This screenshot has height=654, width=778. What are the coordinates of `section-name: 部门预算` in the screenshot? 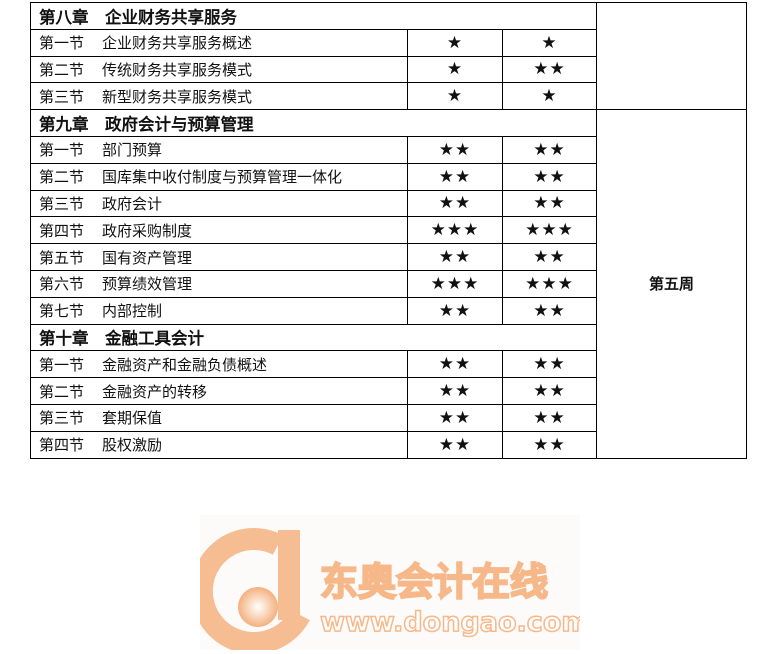 It's located at (132, 150).